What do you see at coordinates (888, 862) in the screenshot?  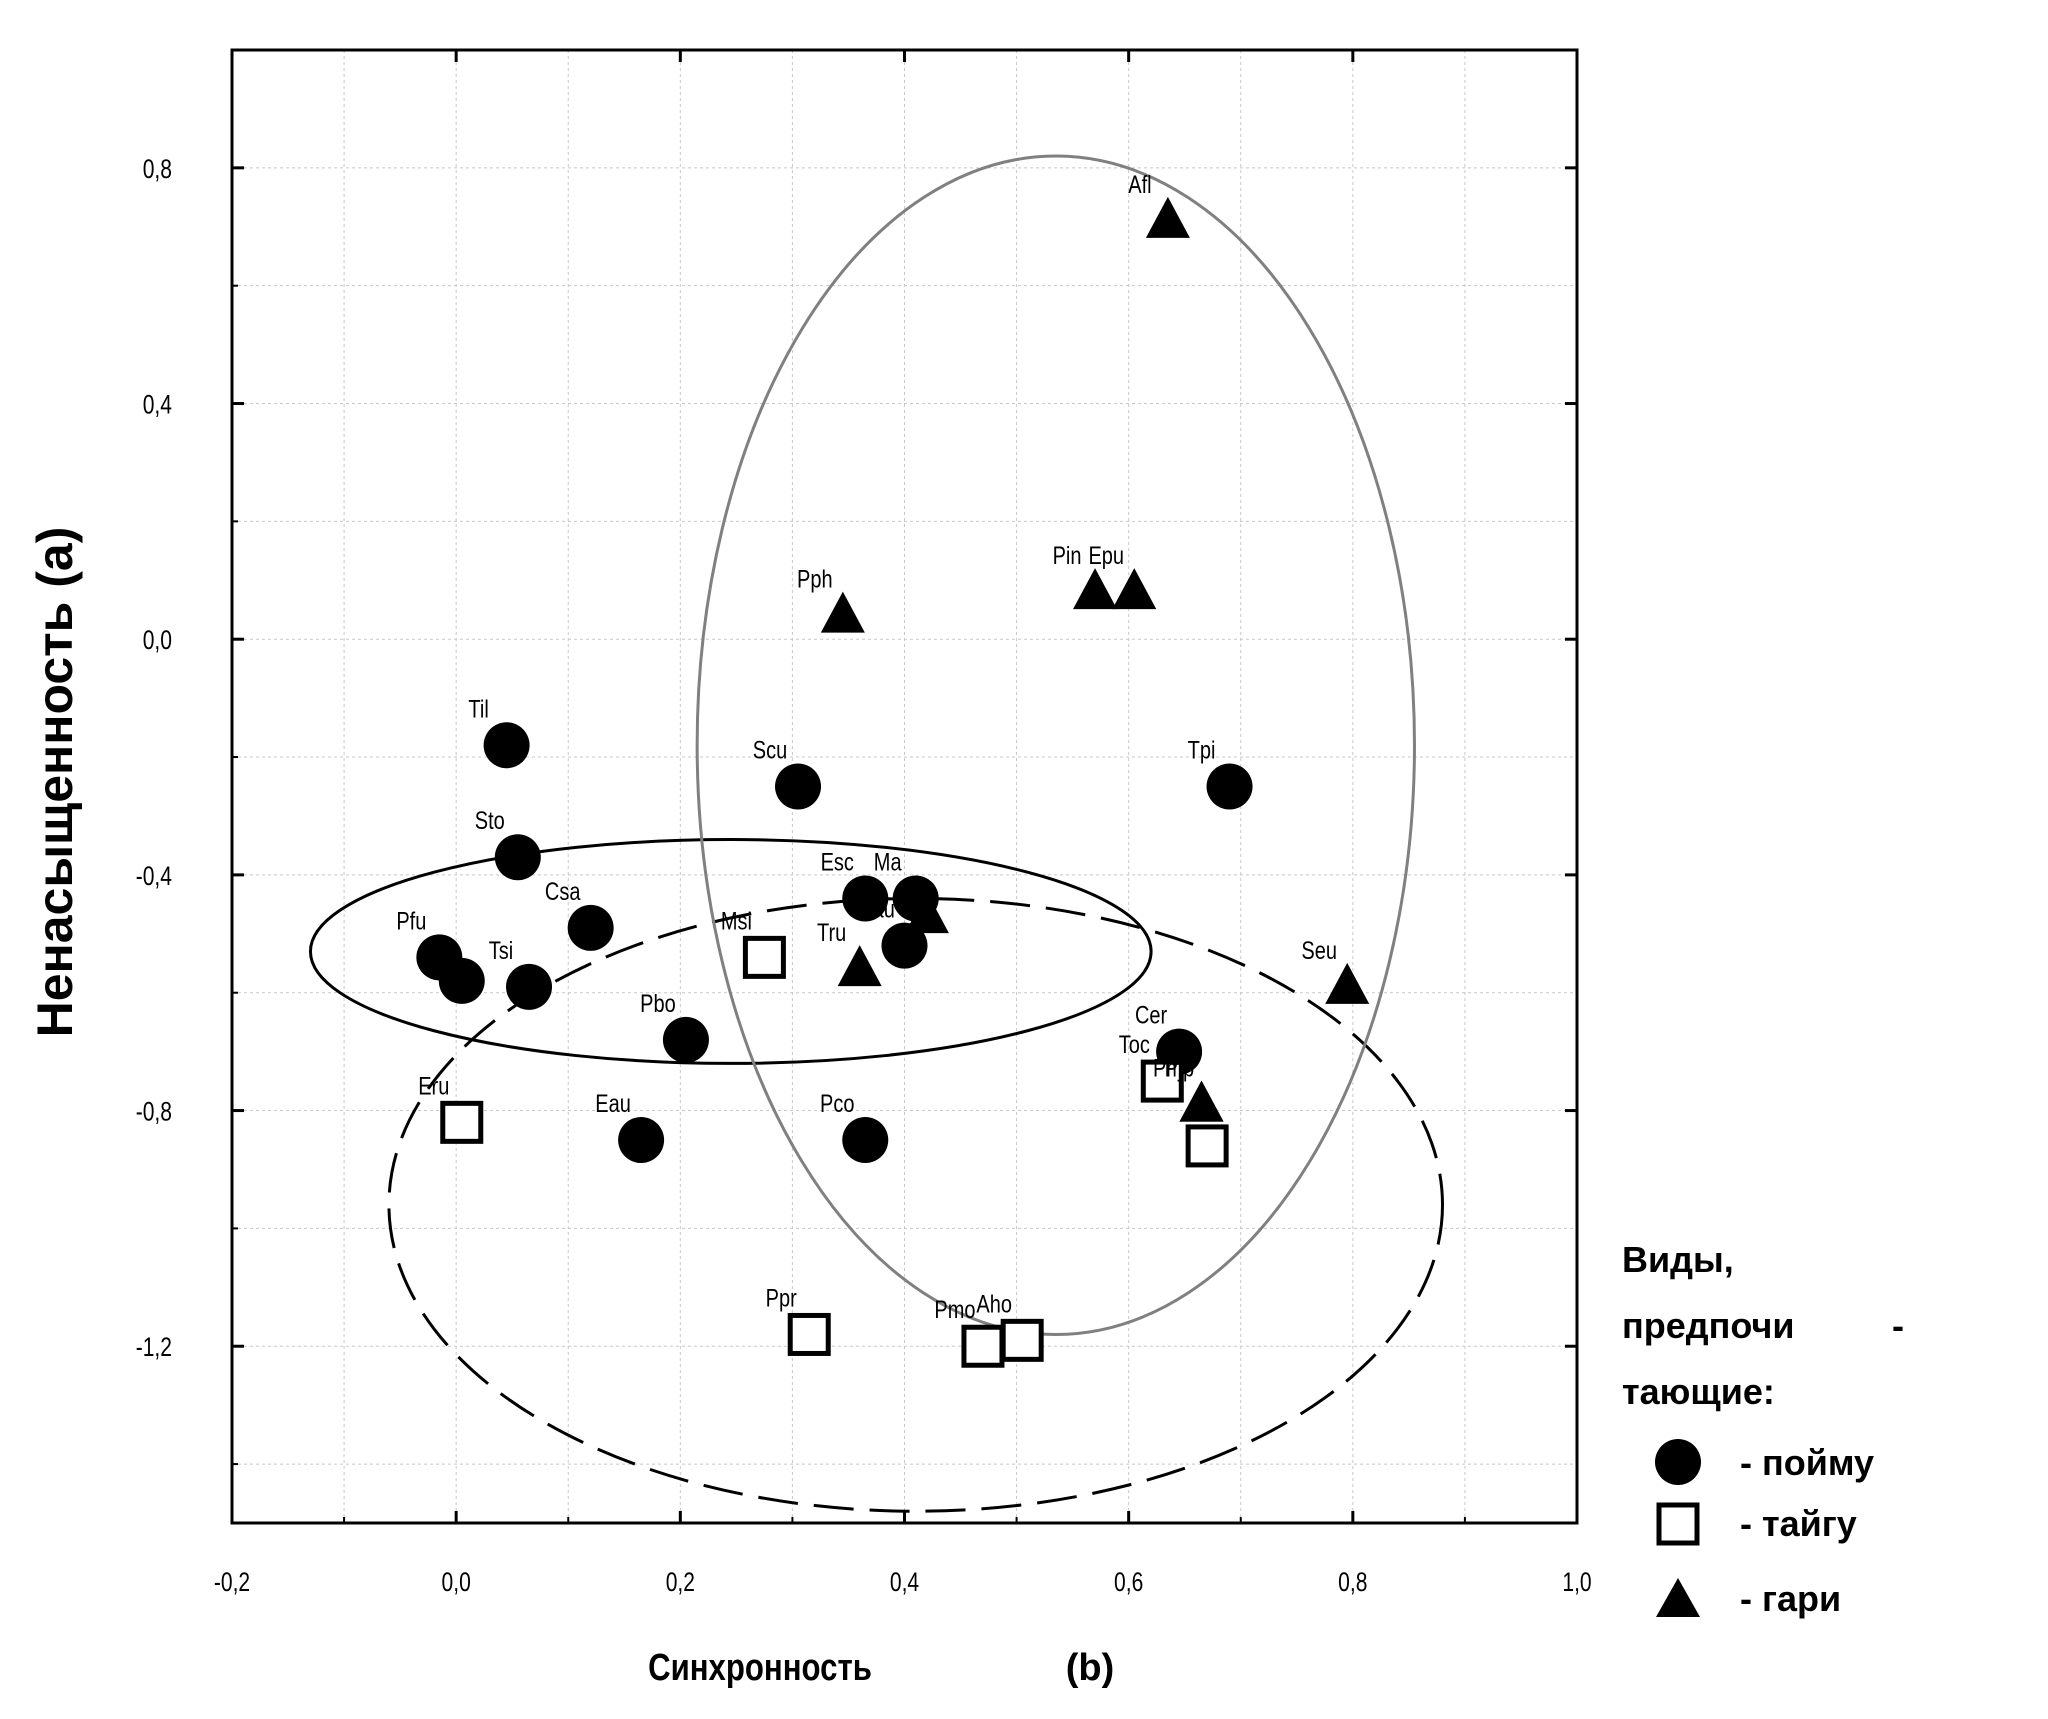 I see `point-label: Ma` at bounding box center [888, 862].